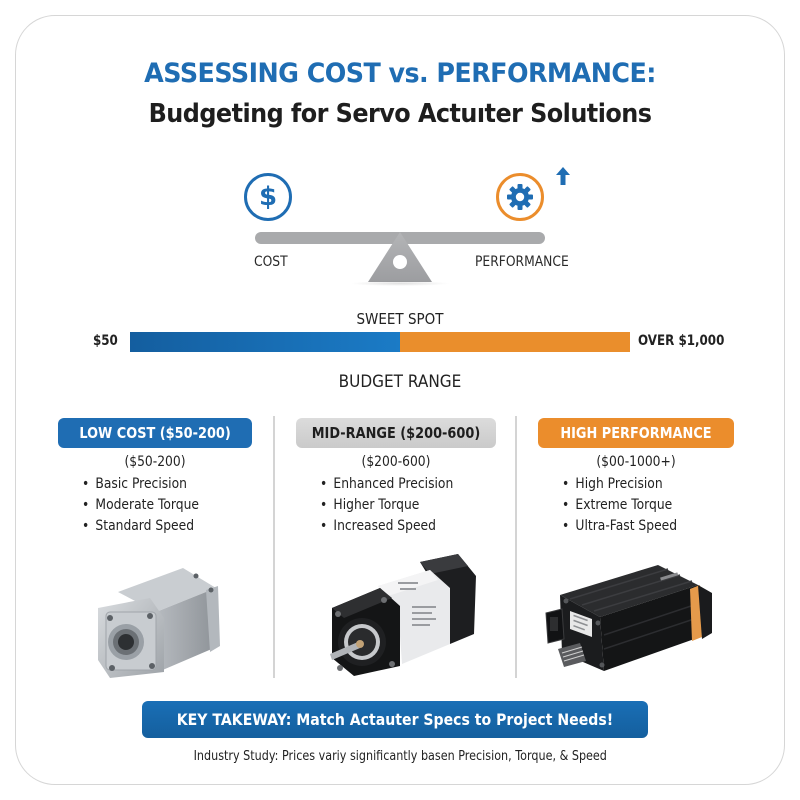 The image size is (800, 800). Describe the element at coordinates (400, 73) in the screenshot. I see `title-main: ASSESSING COST vs. PERFORMANCE:` at that location.